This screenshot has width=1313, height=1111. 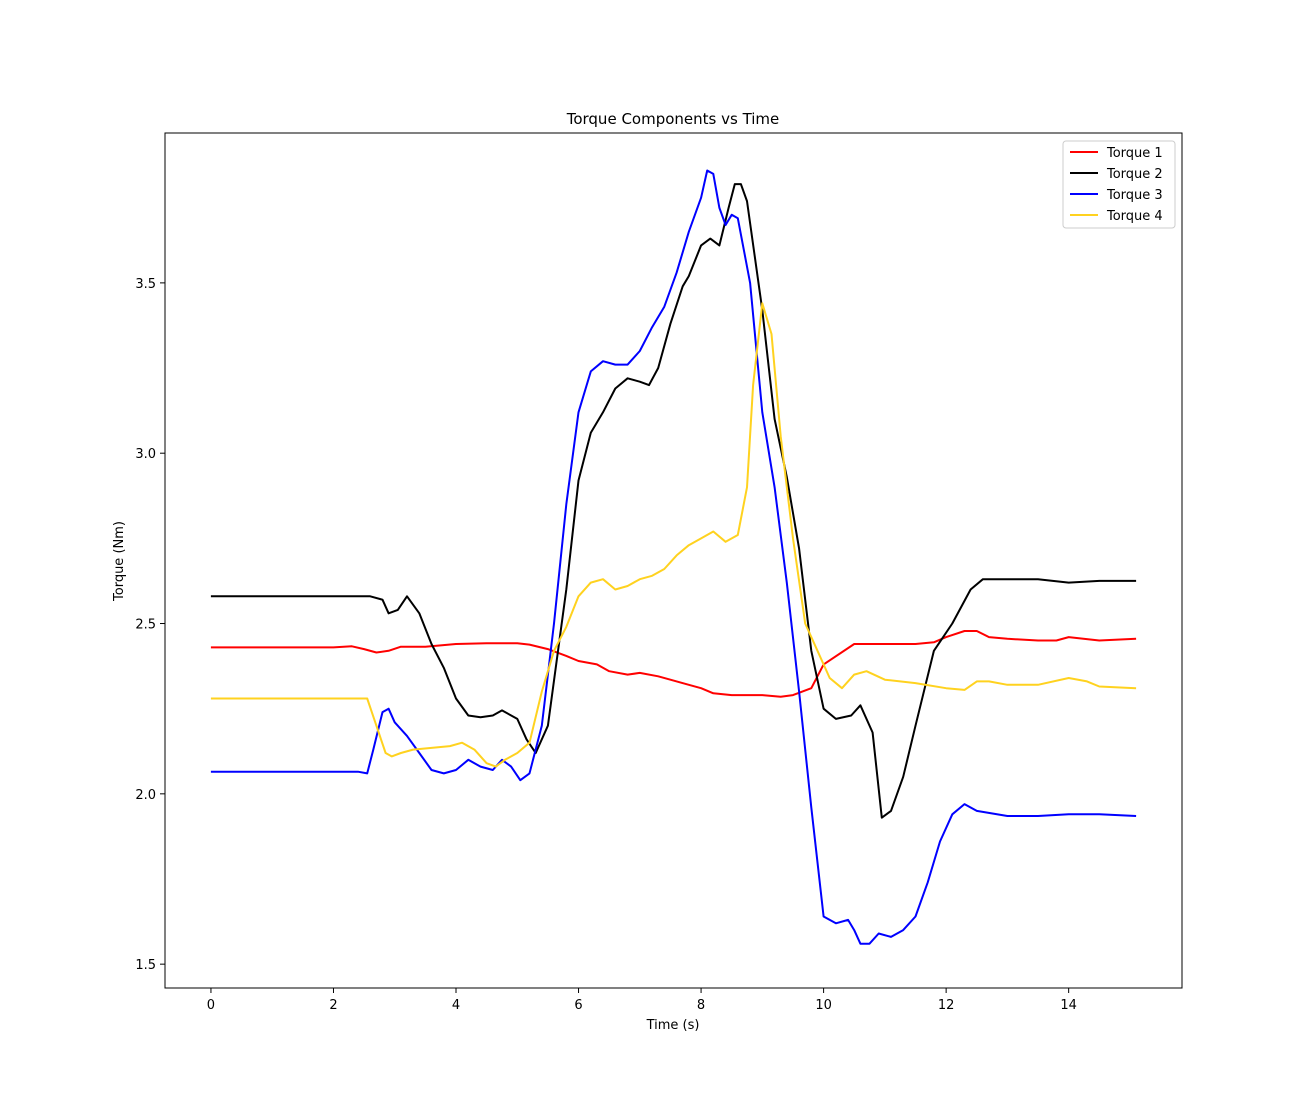 What do you see at coordinates (145, 965) in the screenshot?
I see `y-tick-label: 1.5` at bounding box center [145, 965].